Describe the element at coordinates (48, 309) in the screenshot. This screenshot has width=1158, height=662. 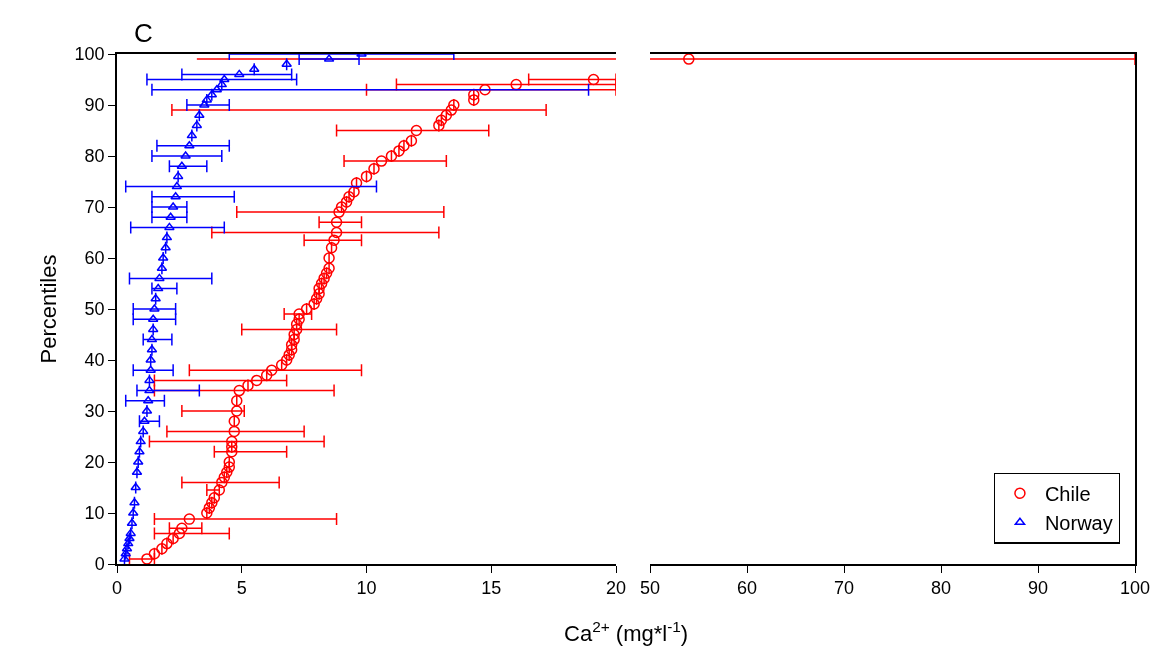
I see `y-axis-title: Percentiles` at that location.